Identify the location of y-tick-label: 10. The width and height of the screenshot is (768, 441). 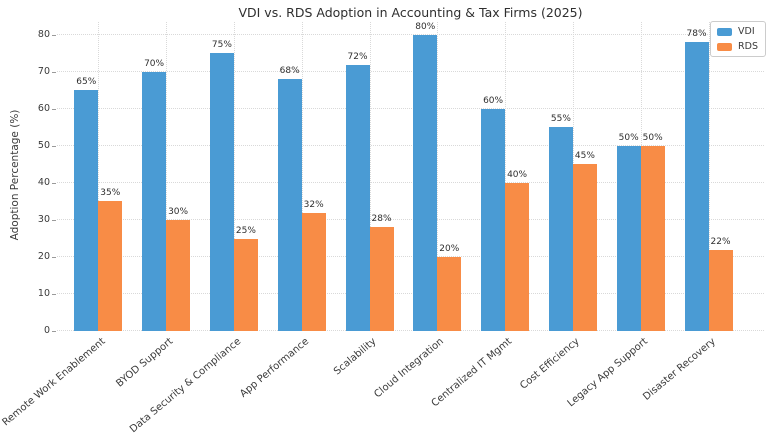
(43, 293).